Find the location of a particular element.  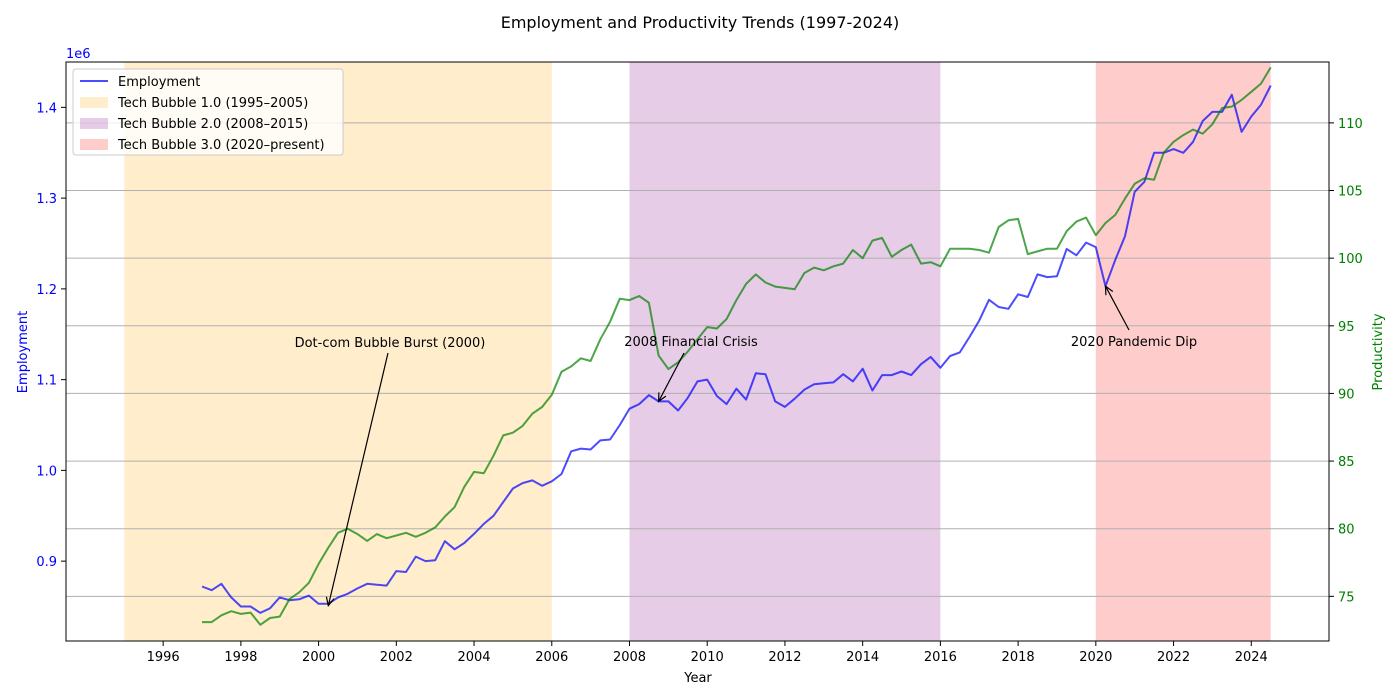

x-tick-label: 2000 is located at coordinates (318, 657).